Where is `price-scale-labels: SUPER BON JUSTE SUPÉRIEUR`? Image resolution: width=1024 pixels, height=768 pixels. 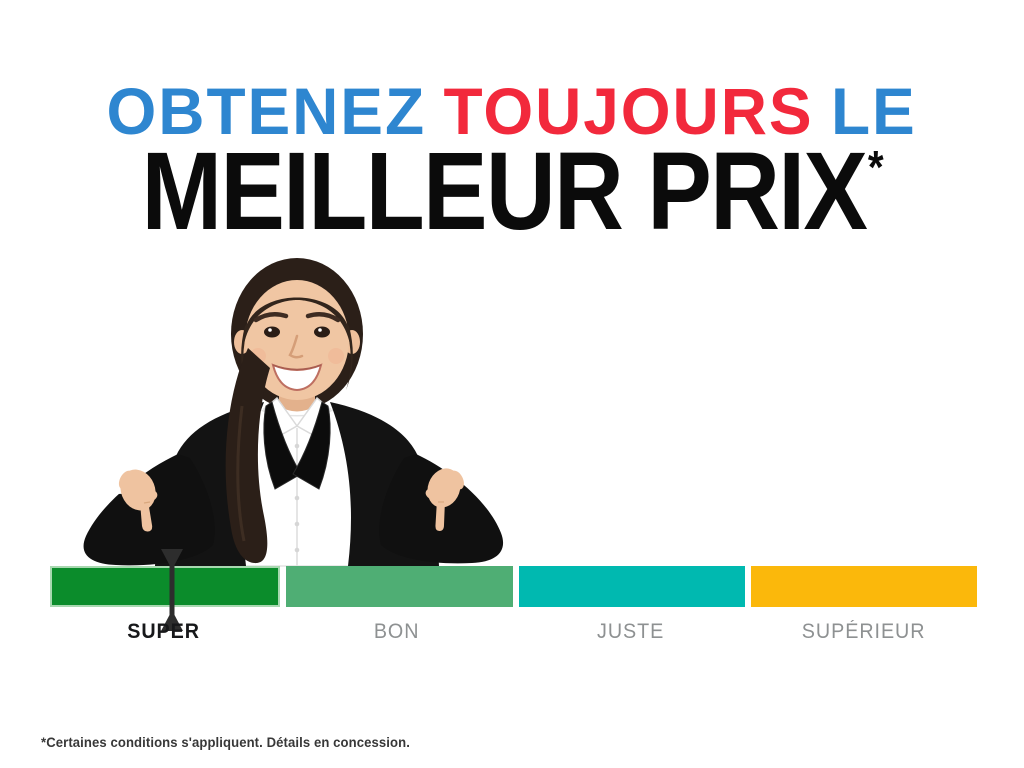 price-scale-labels: SUPER BON JUSTE SUPÉRIEUR is located at coordinates (513, 632).